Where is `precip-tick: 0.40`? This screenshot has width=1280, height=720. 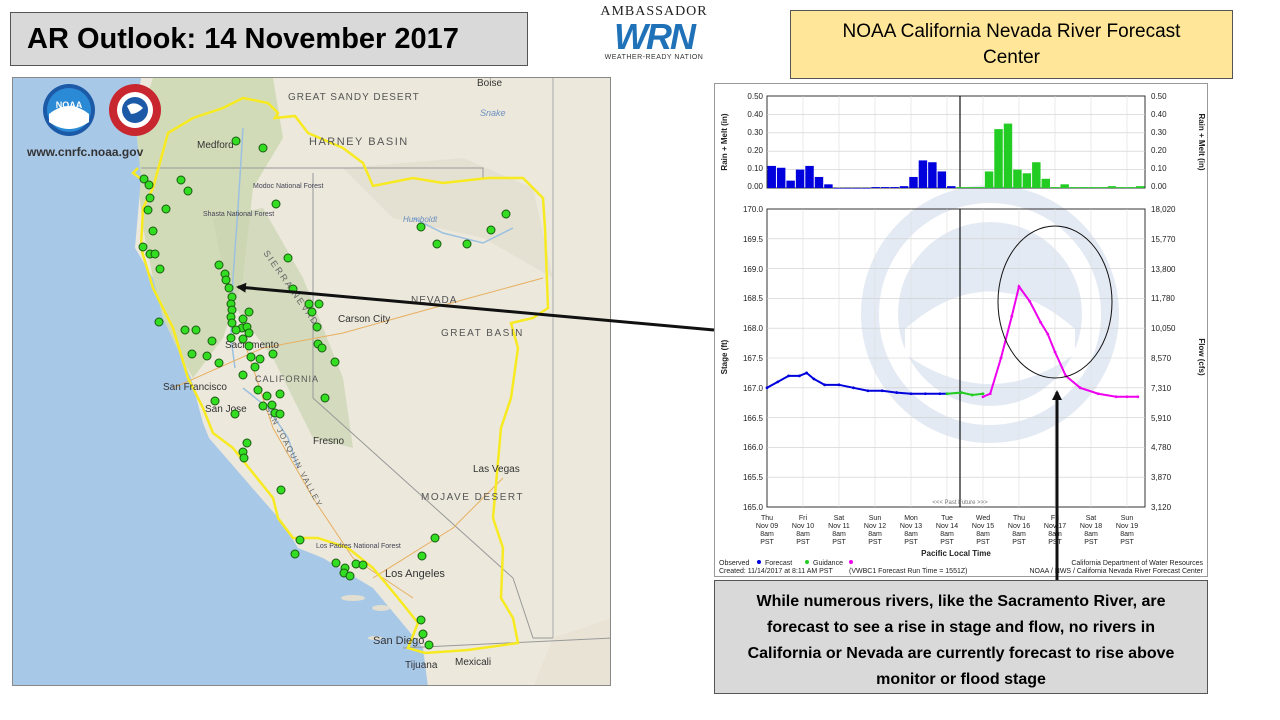
precip-tick: 0.40 is located at coordinates (1159, 114).